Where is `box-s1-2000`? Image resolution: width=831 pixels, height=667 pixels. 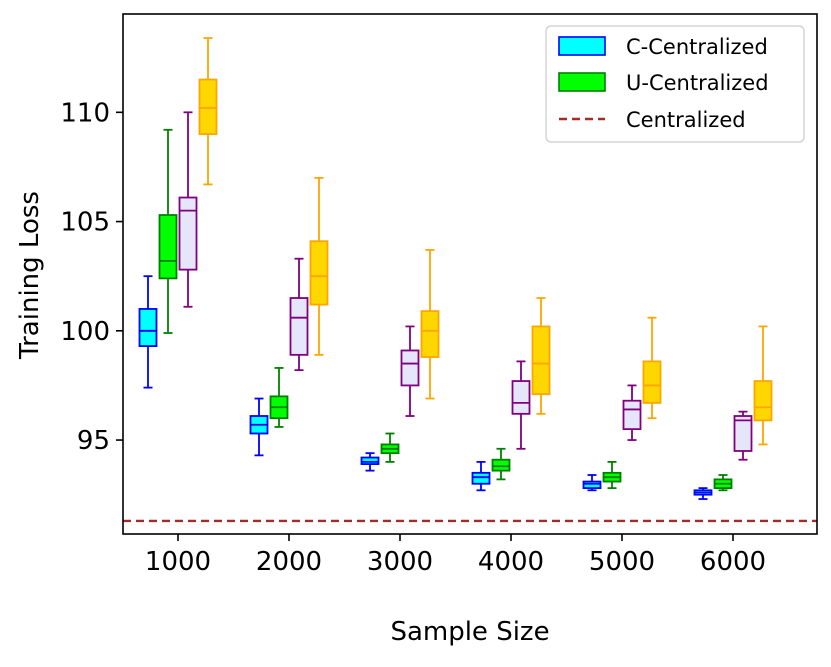 box-s1-2000 is located at coordinates (279, 397).